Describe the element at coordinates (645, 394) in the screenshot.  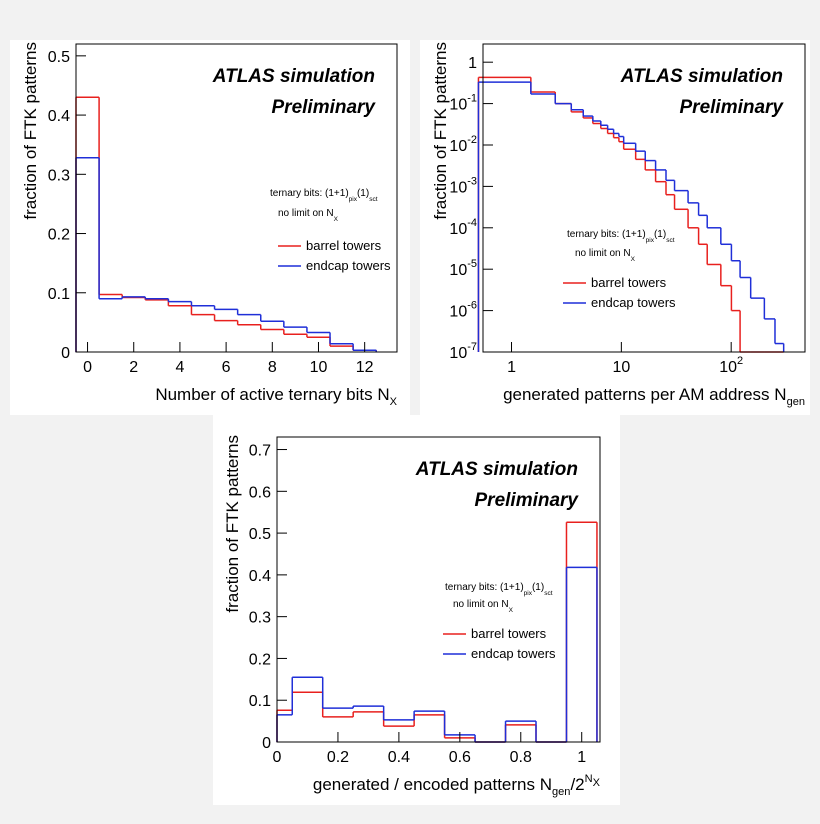
I see `text-part: generated patterns per AM address N` at that location.